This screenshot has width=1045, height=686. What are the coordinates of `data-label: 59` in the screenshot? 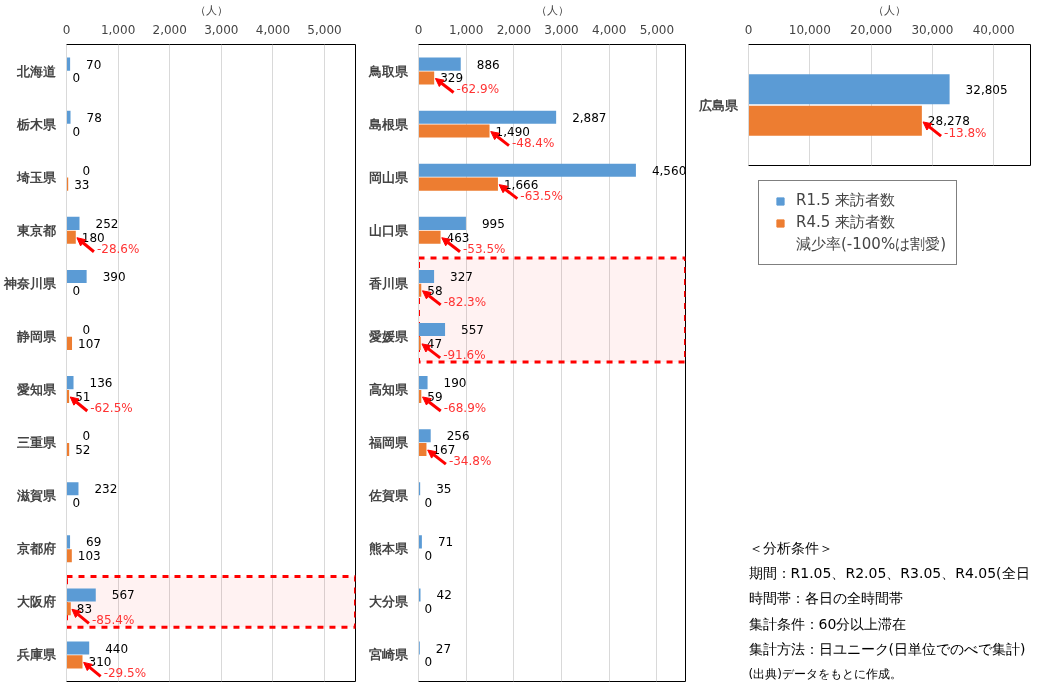 It's located at (435, 396).